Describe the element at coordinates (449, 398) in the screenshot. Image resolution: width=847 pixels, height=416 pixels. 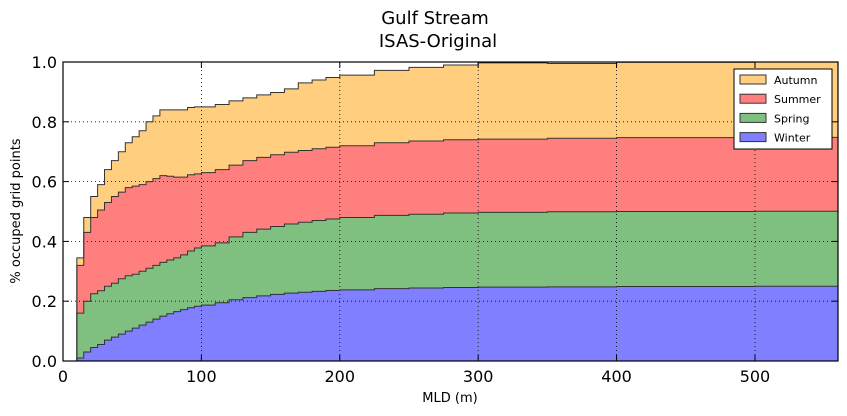
I see `x-axis-label: MLD (m)` at that location.